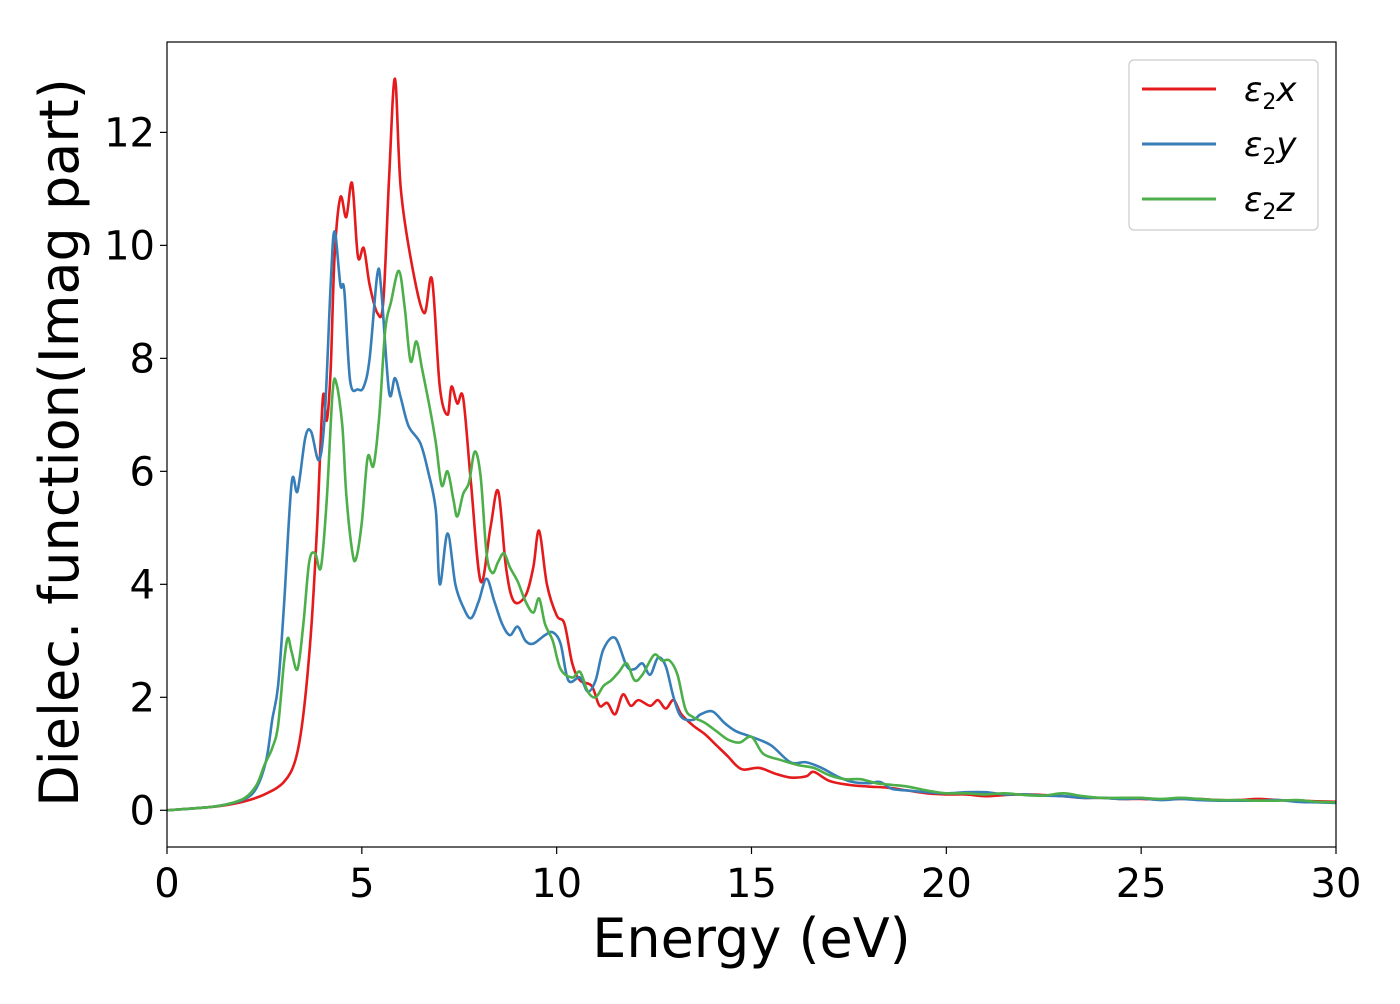  Describe the element at coordinates (1270, 147) in the screenshot. I see `legend-label-y: ε2y` at that location.